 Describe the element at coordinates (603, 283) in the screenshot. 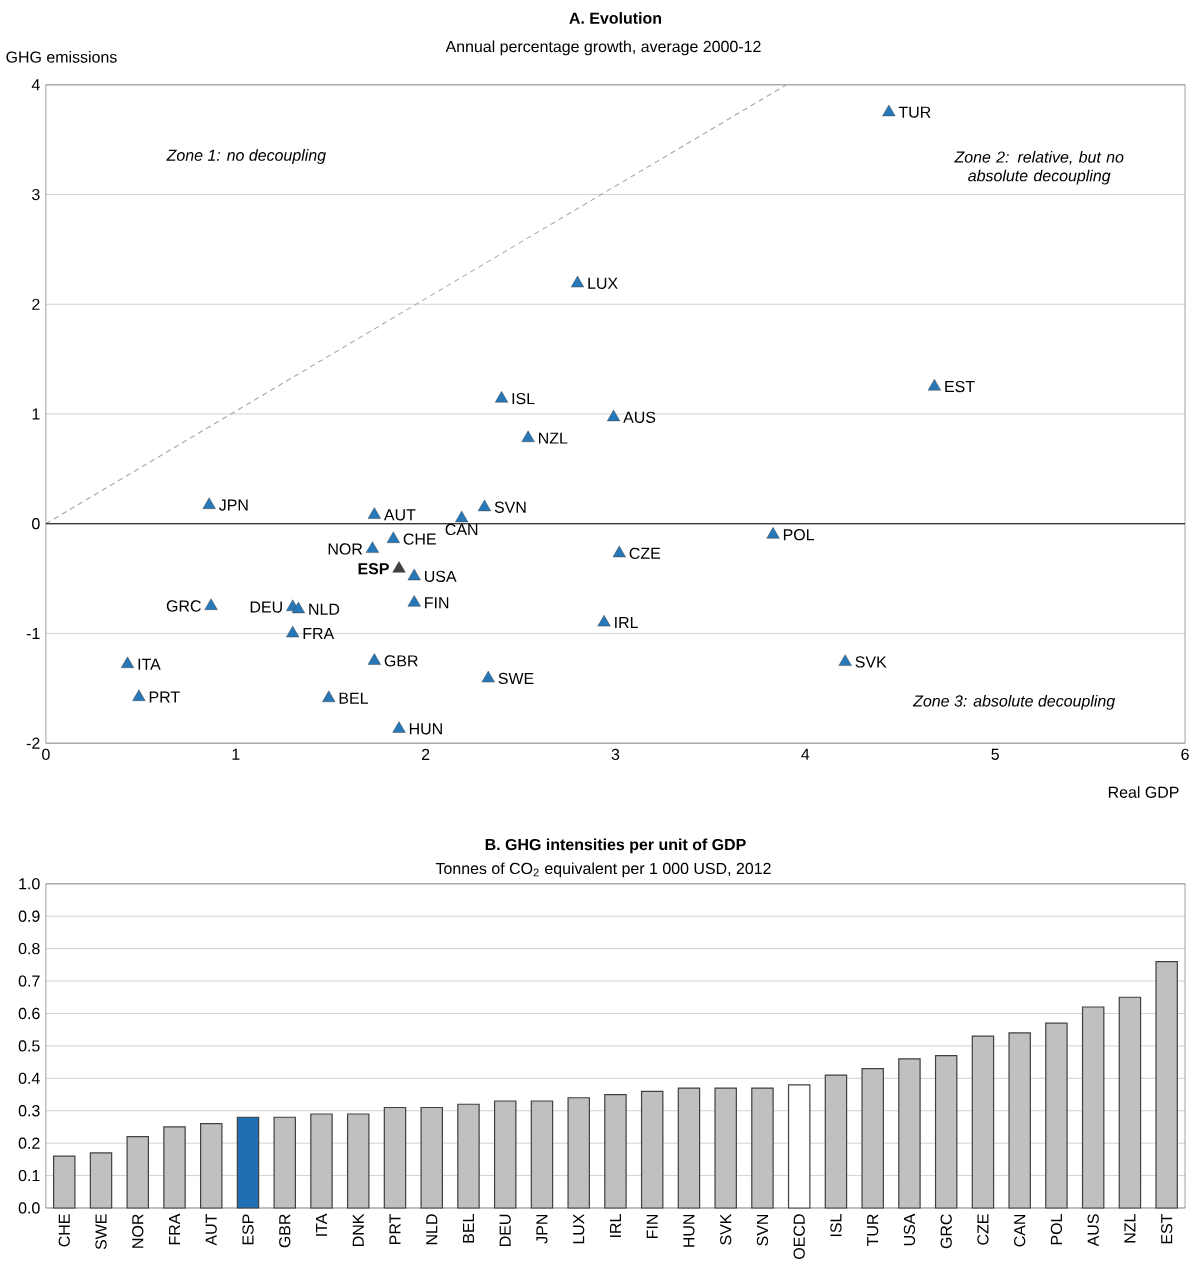

I see `annotation: LUX` at that location.